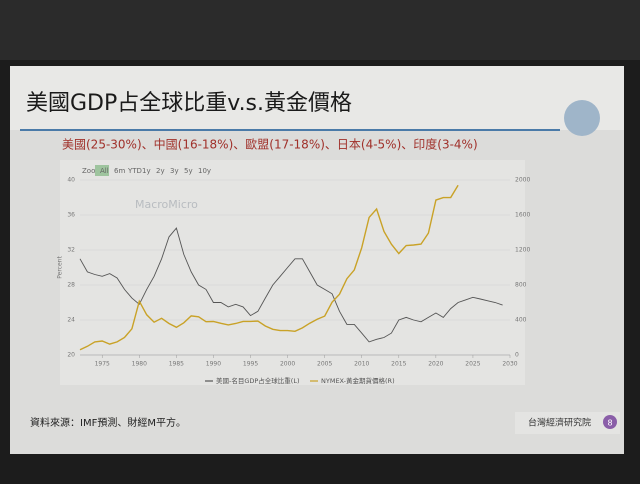 This screenshot has width=640, height=484. I want to click on zoom-button: 6m, so click(119, 171).